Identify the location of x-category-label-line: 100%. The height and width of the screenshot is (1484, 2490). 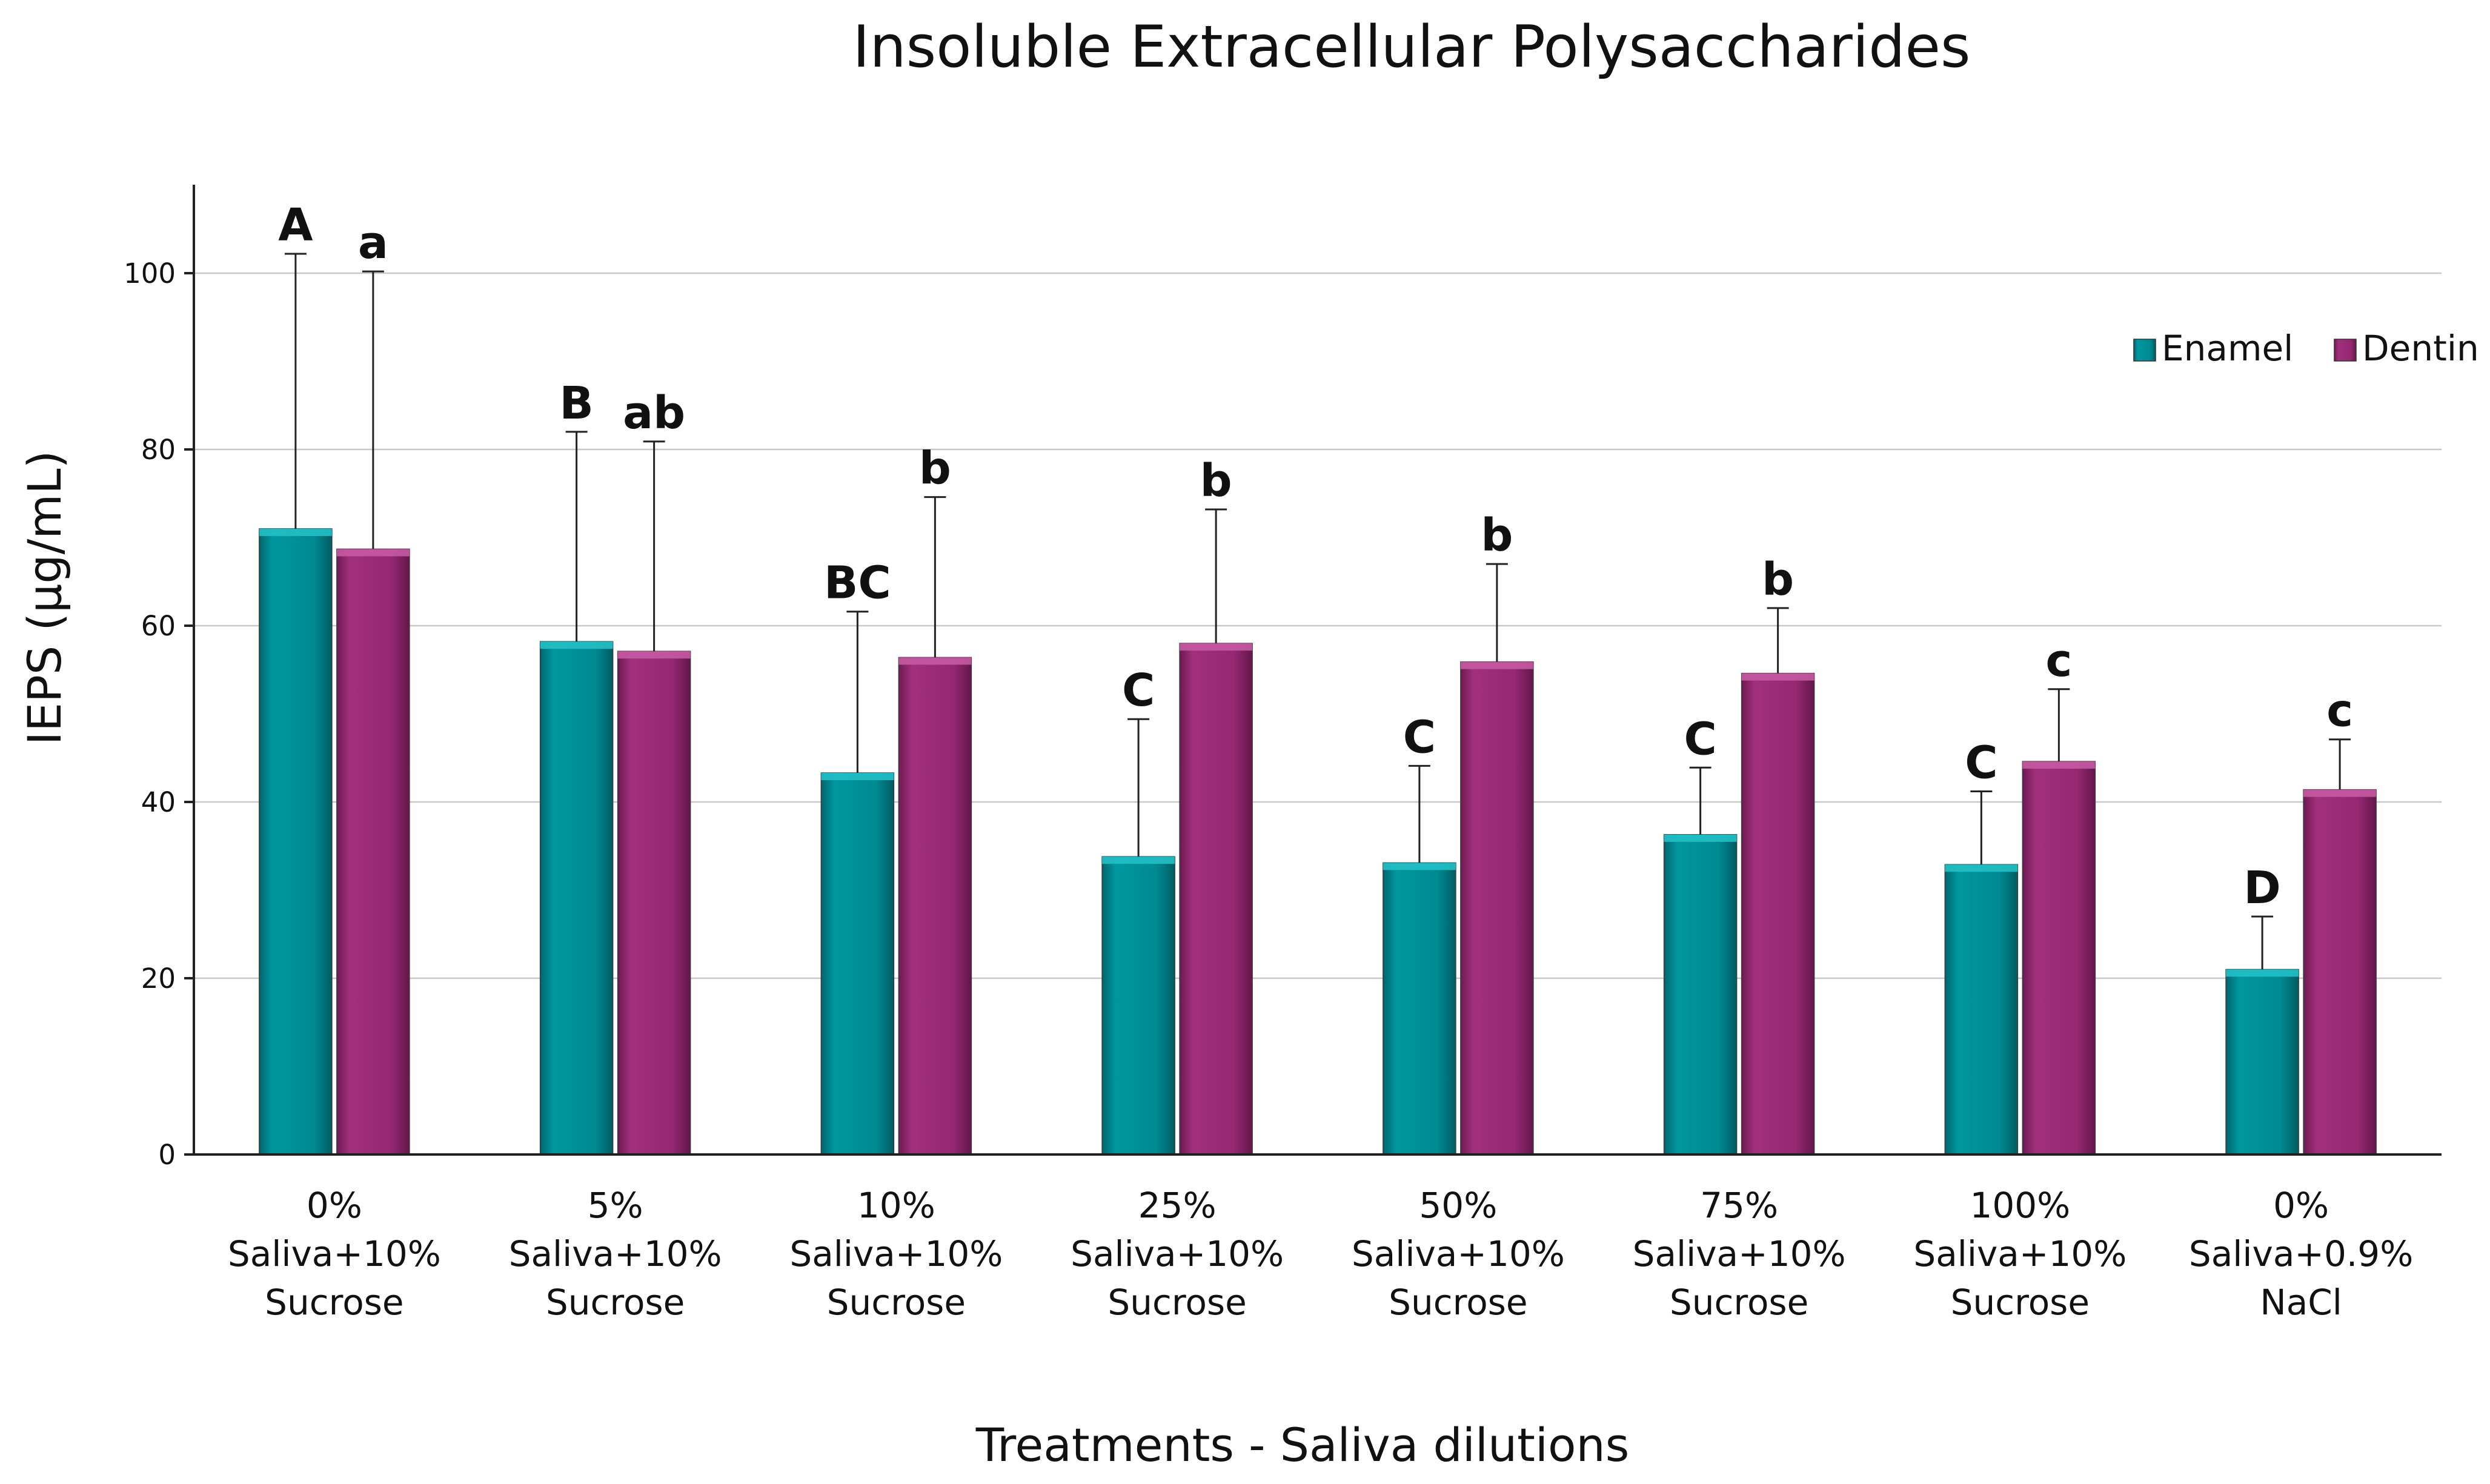
(2020, 1205).